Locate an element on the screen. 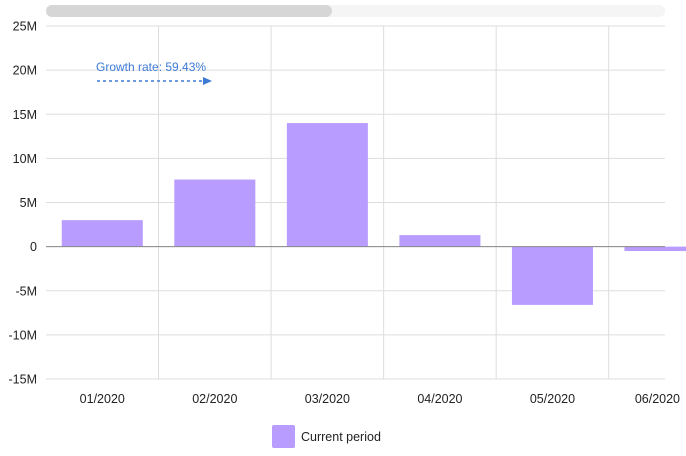  bar-06-2020 is located at coordinates (655, 249).